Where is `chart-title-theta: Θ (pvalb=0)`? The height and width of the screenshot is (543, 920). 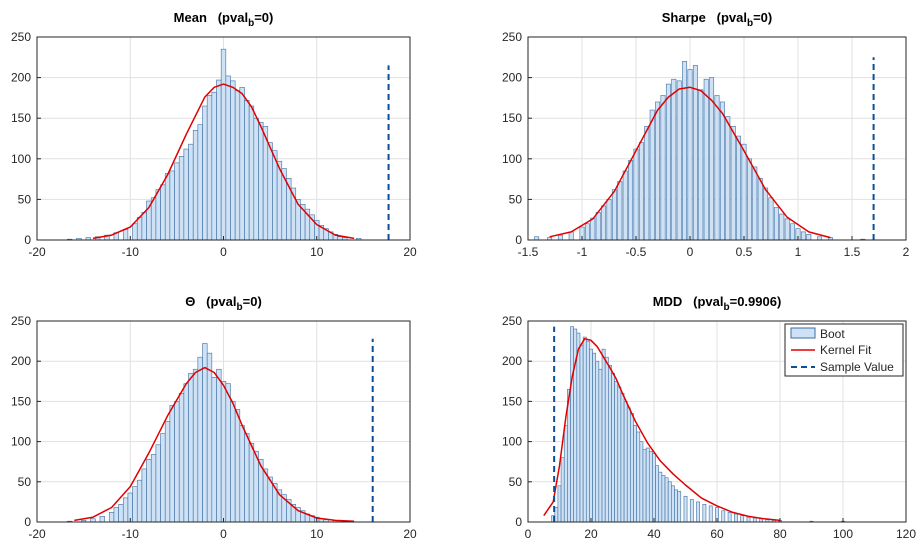
chart-title-theta: Θ (pvalb=0) is located at coordinates (223, 303).